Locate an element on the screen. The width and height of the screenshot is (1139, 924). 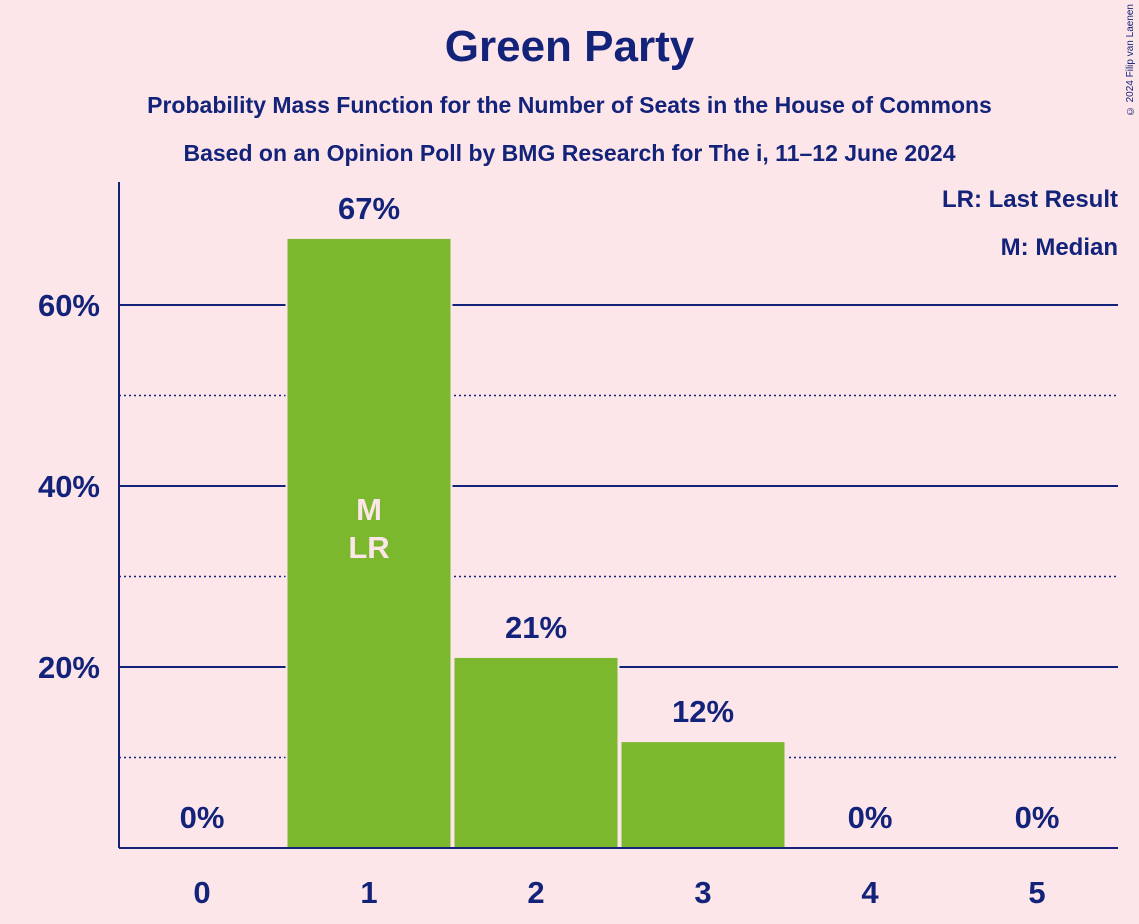
x-tick-label: 5 is located at coordinates (1036, 892).